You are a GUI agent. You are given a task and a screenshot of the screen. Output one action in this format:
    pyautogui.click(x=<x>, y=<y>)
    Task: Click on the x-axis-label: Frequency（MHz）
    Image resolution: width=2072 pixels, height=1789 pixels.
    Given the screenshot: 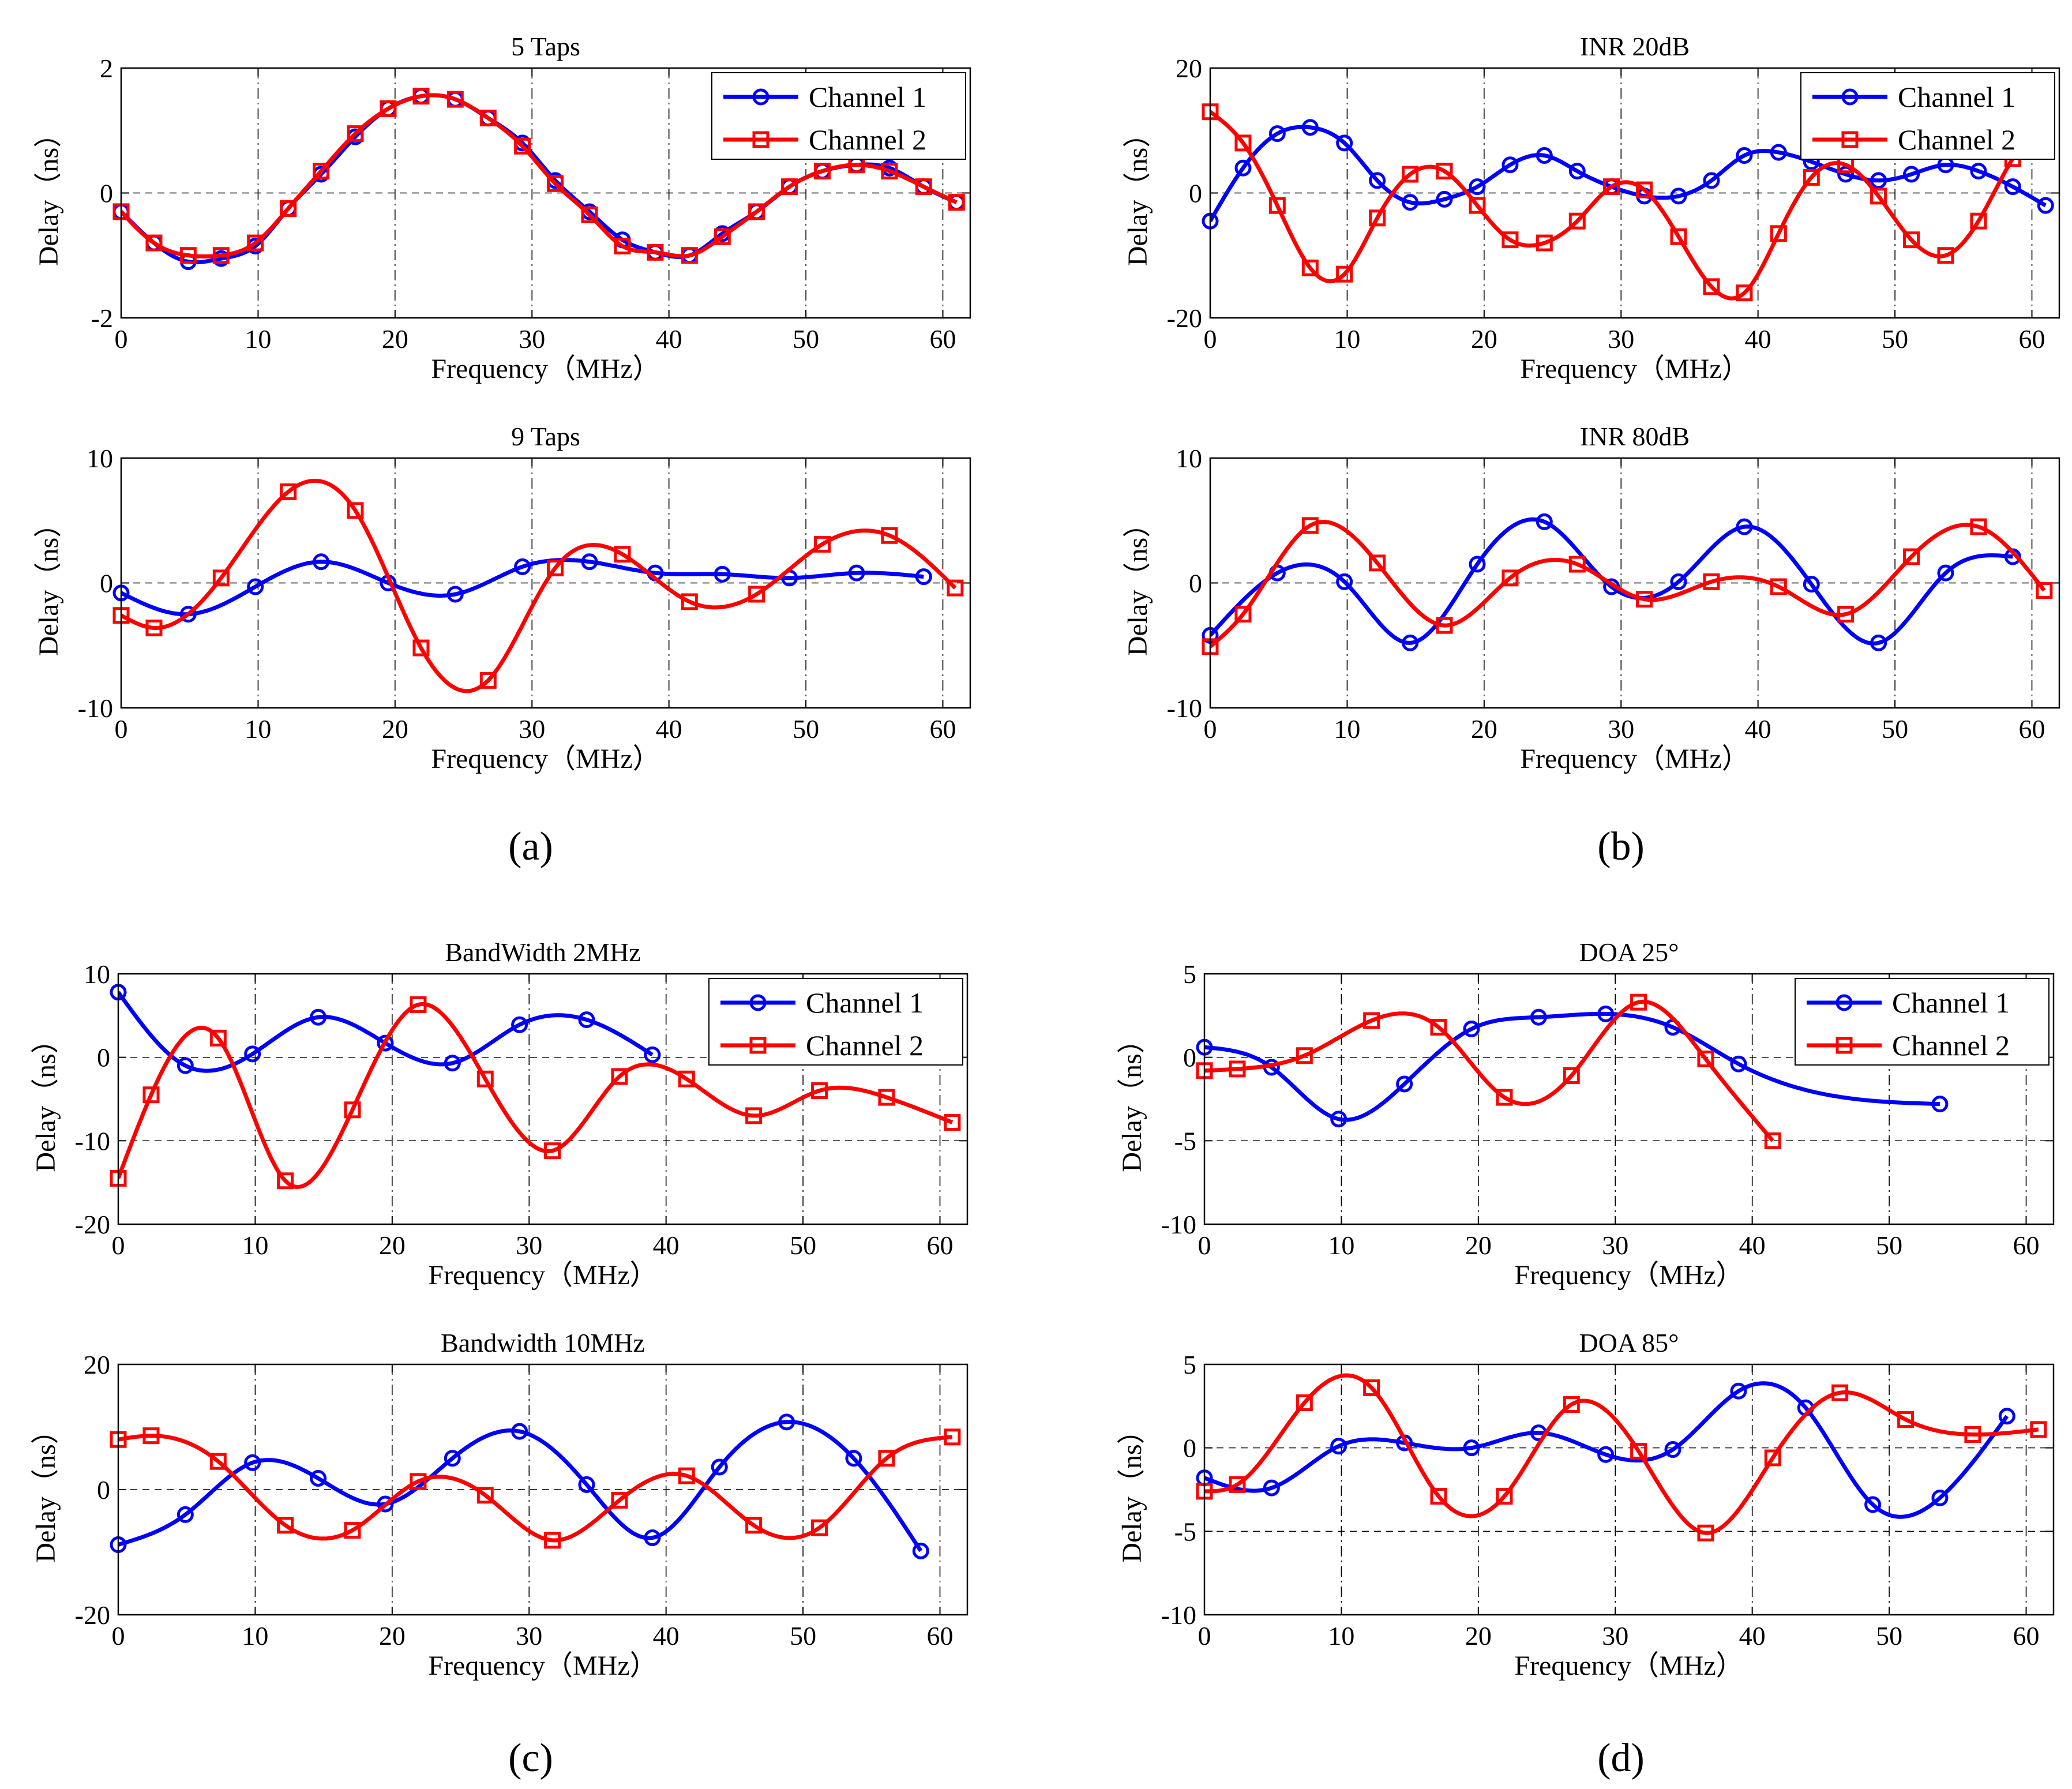 What is the action you would take?
    pyautogui.click(x=542, y=1275)
    